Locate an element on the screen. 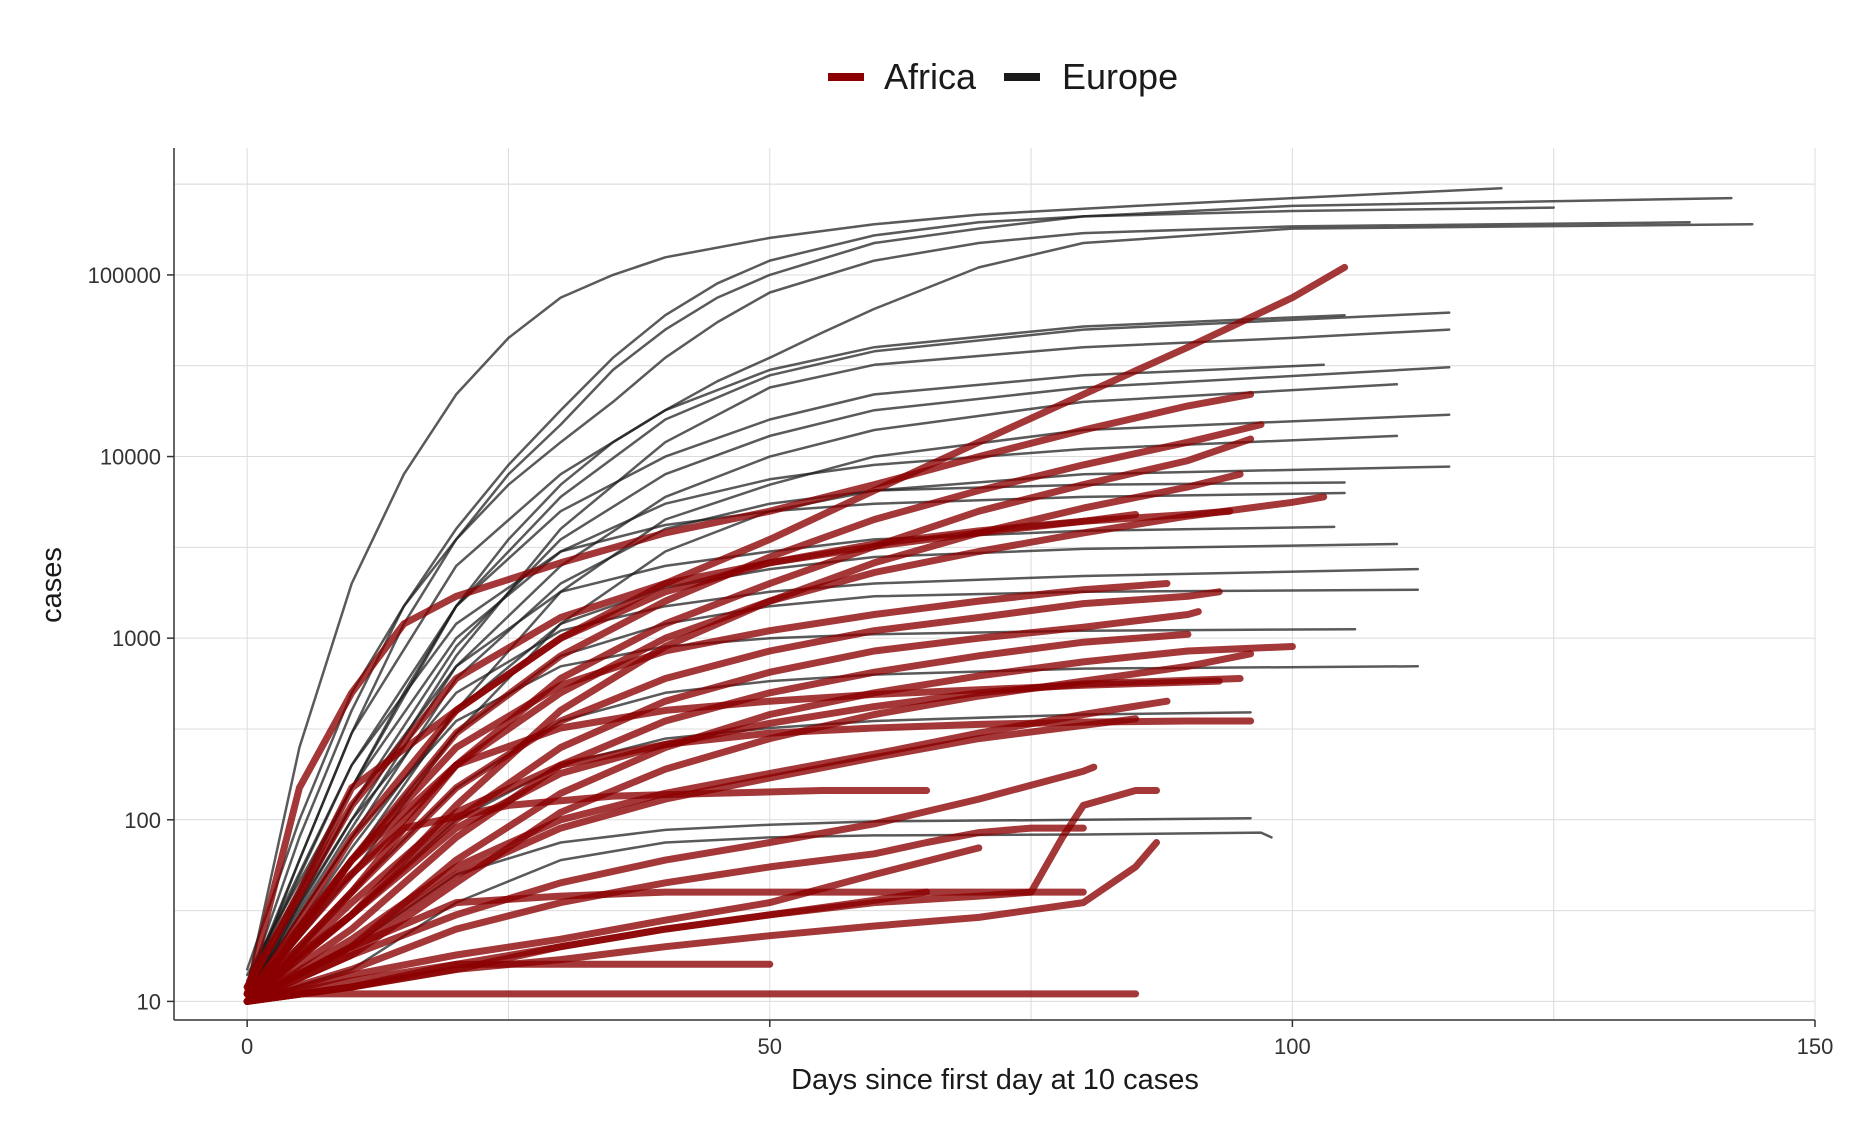 The height and width of the screenshot is (1132, 1850). x-tick-label: 100 is located at coordinates (1292, 1046).